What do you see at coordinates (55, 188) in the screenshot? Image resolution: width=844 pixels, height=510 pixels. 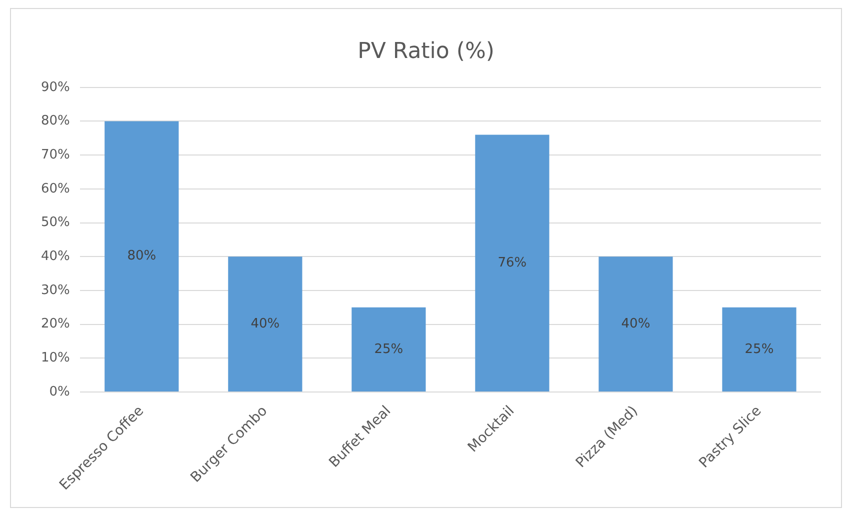 I see `y-tick-label: 60%` at bounding box center [55, 188].